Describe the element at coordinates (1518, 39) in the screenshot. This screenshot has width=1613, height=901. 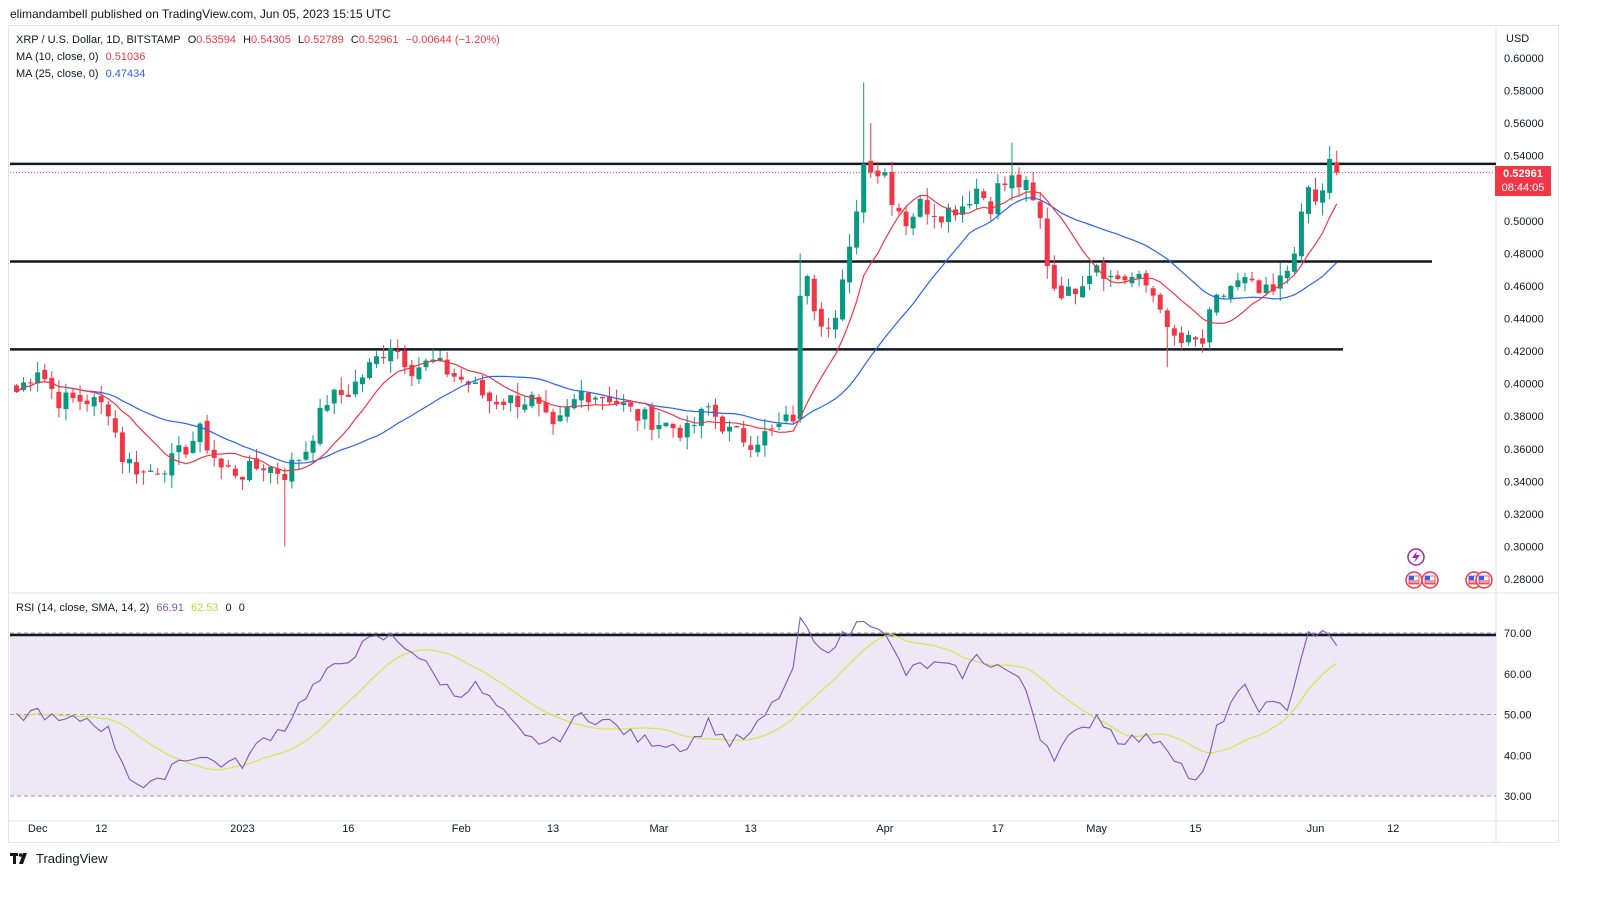
I see `currency-label: USD` at that location.